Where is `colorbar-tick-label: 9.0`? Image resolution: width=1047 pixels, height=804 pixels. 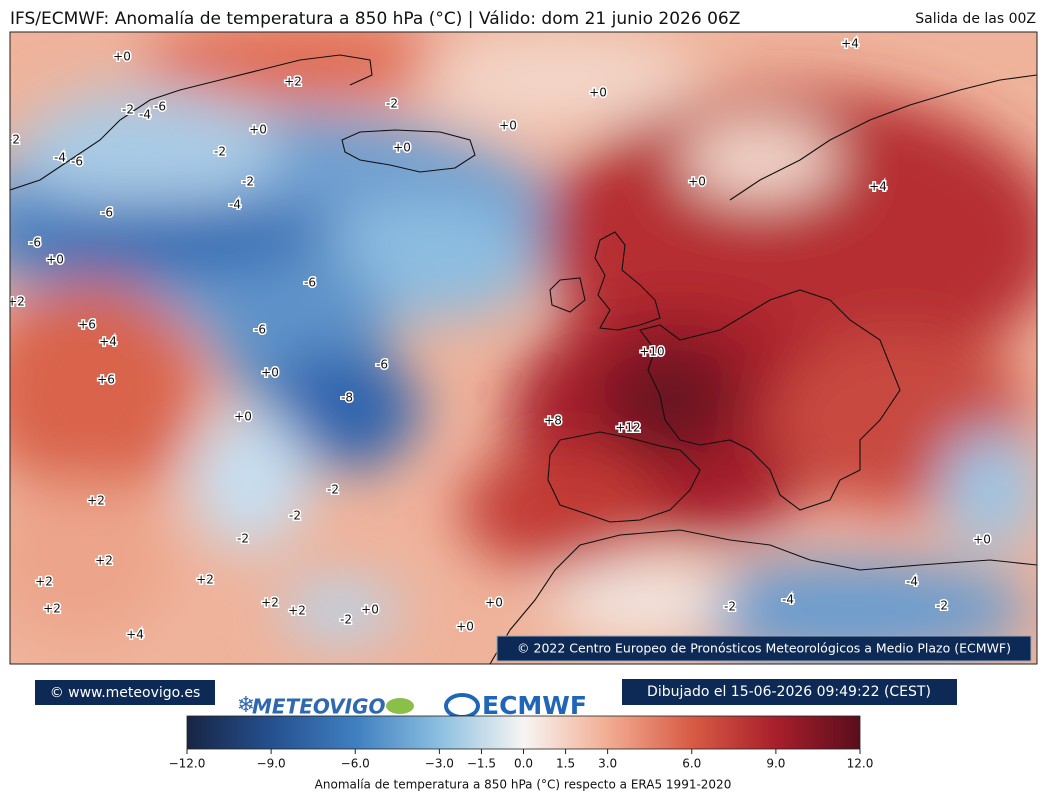 colorbar-tick-label: 9.0 is located at coordinates (775, 764).